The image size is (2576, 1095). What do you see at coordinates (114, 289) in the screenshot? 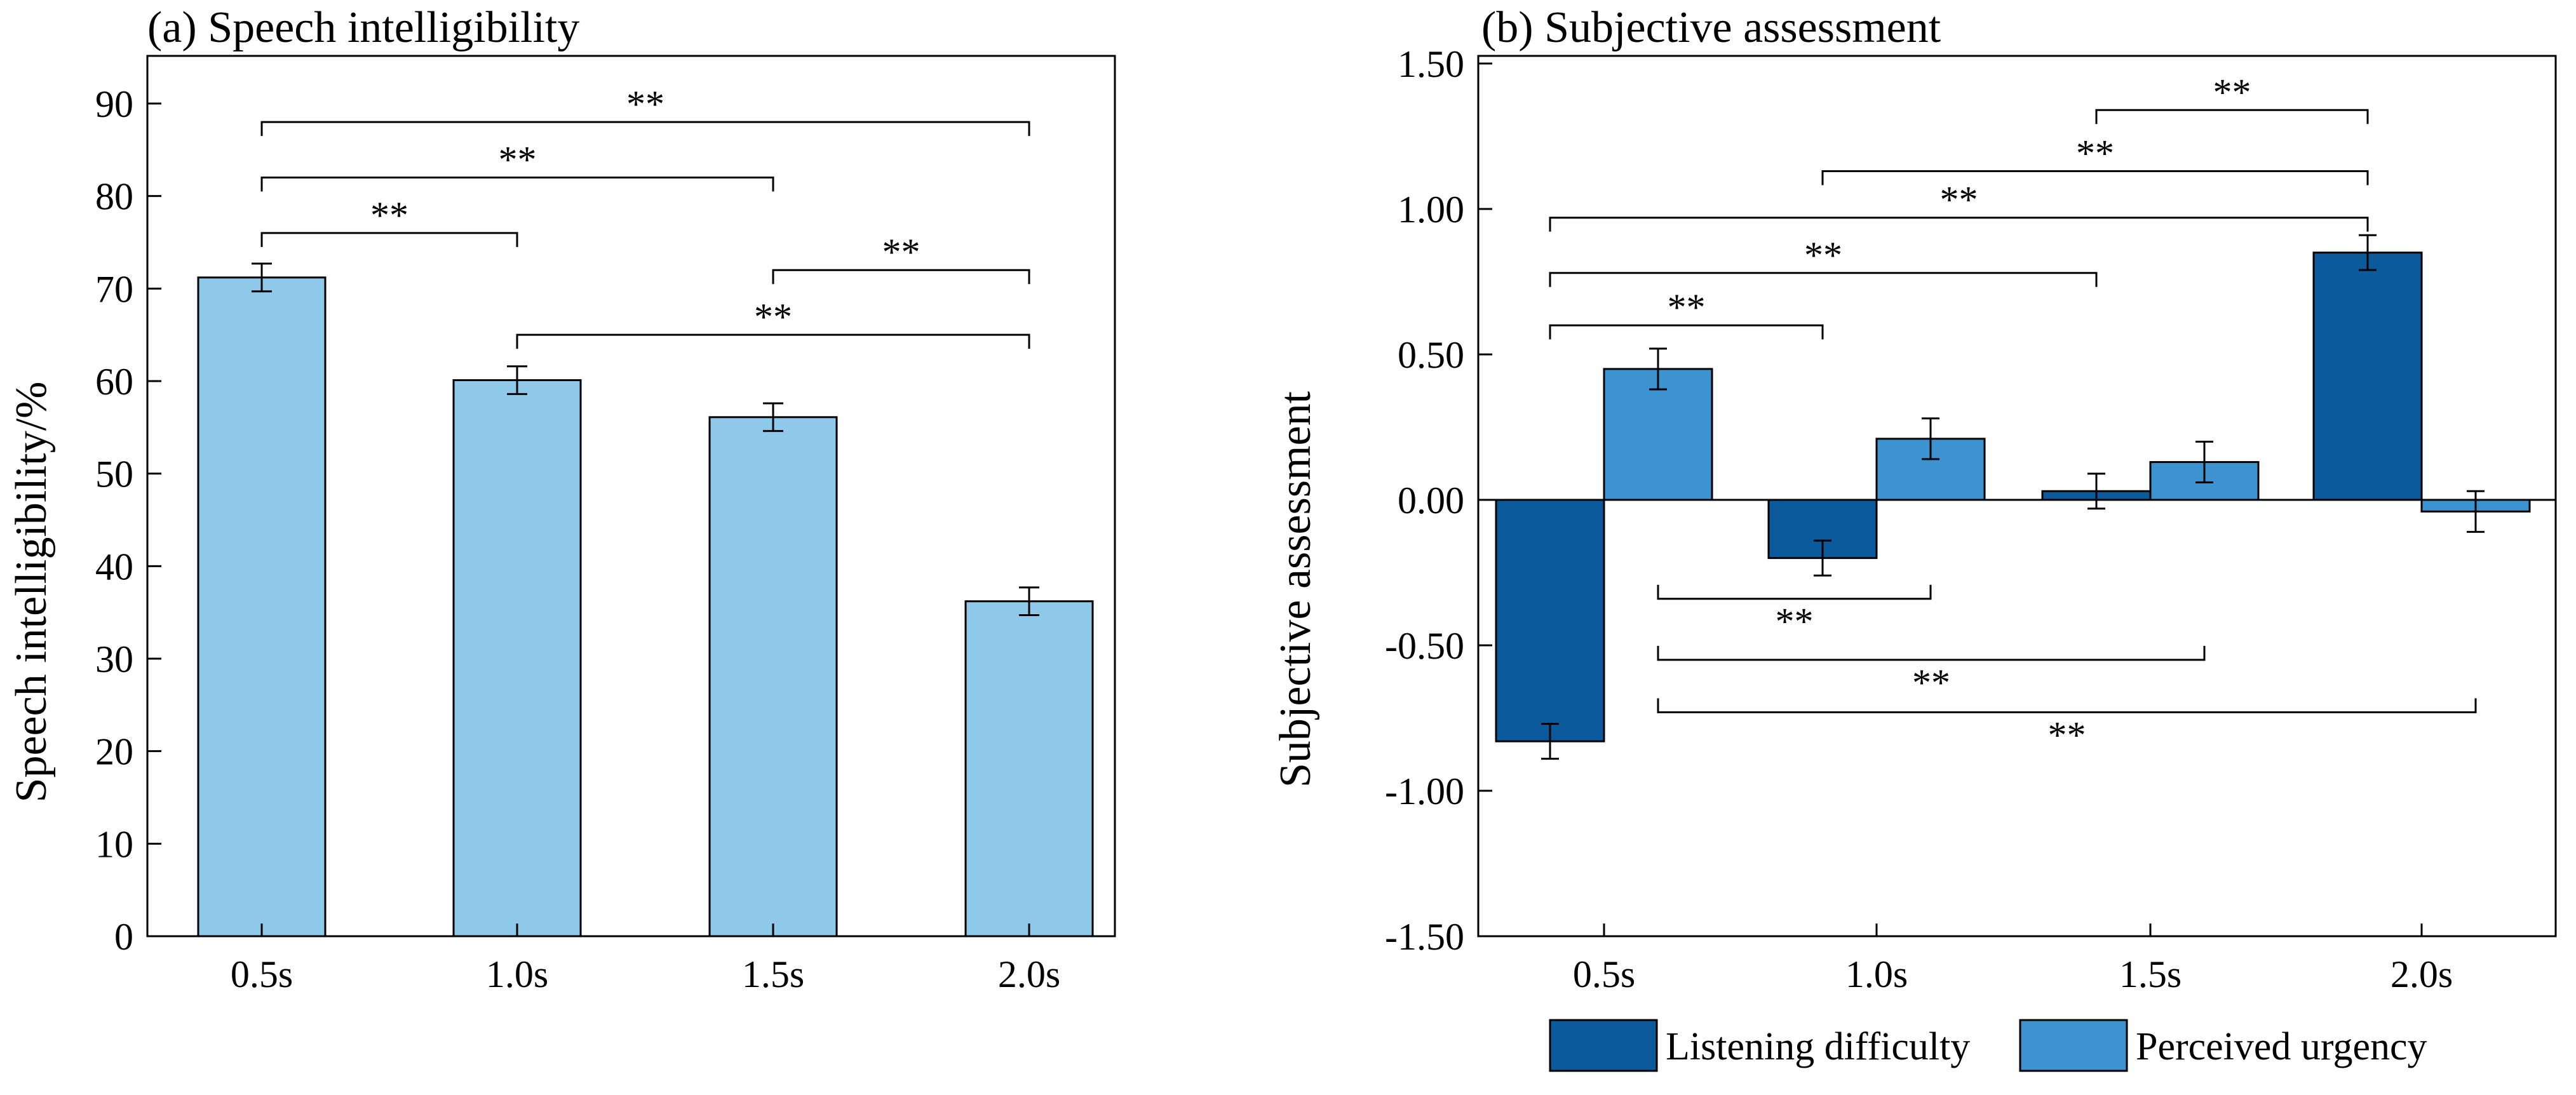
I see `y-tick-label: 70` at bounding box center [114, 289].